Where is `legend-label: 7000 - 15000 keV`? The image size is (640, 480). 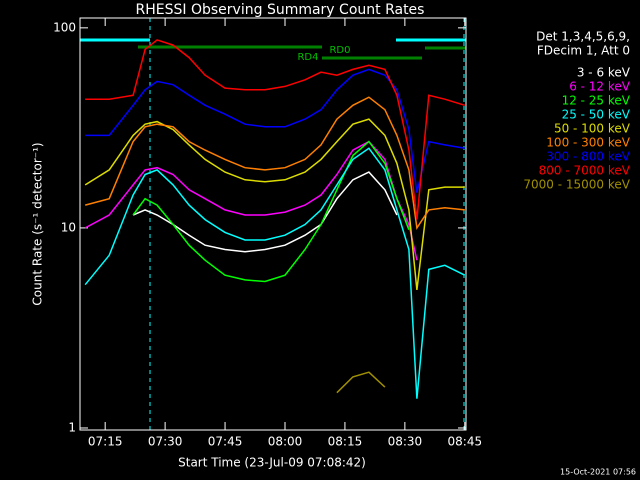
legend-label: 7000 - 15000 keV is located at coordinates (576, 185).